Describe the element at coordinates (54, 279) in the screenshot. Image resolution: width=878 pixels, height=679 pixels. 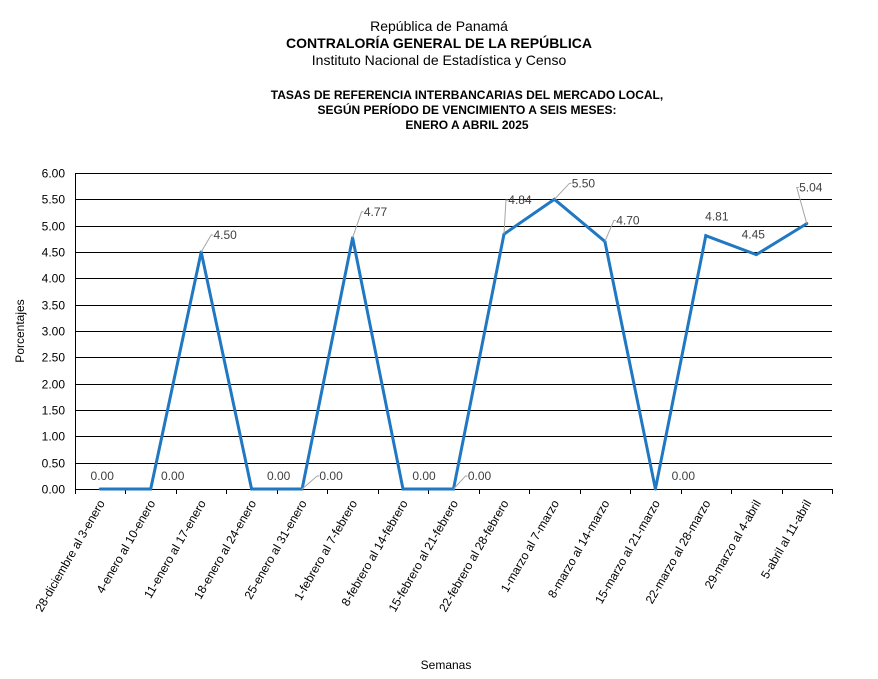
I see `y-tick-label: 4.00` at that location.